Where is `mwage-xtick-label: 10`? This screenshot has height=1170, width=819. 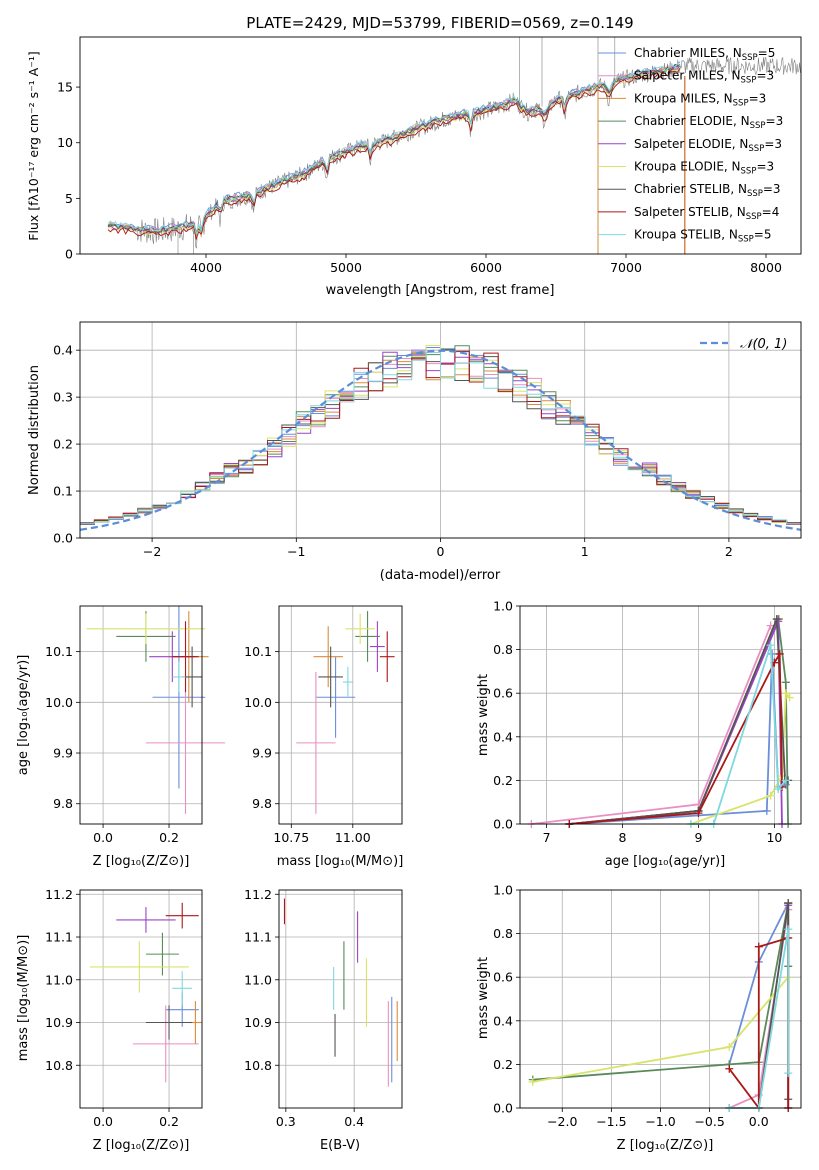
mwage-xtick-label: 10 is located at coordinates (774, 837).